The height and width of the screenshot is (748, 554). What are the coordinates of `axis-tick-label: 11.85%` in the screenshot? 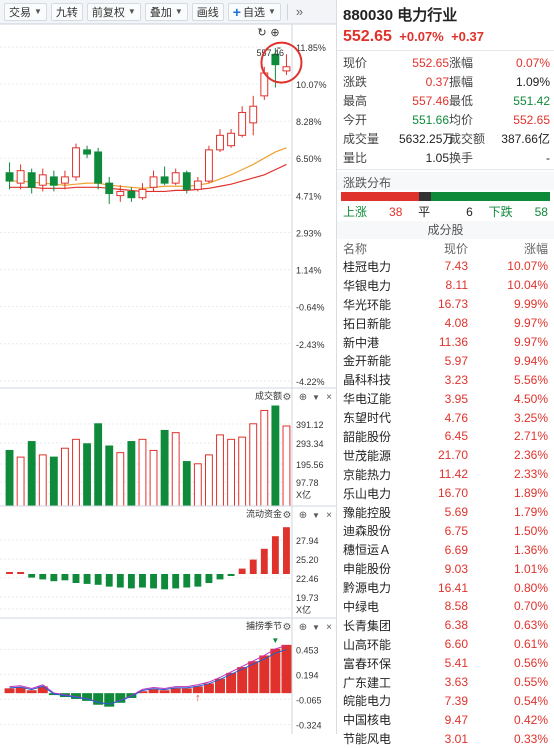 It's located at (311, 48).